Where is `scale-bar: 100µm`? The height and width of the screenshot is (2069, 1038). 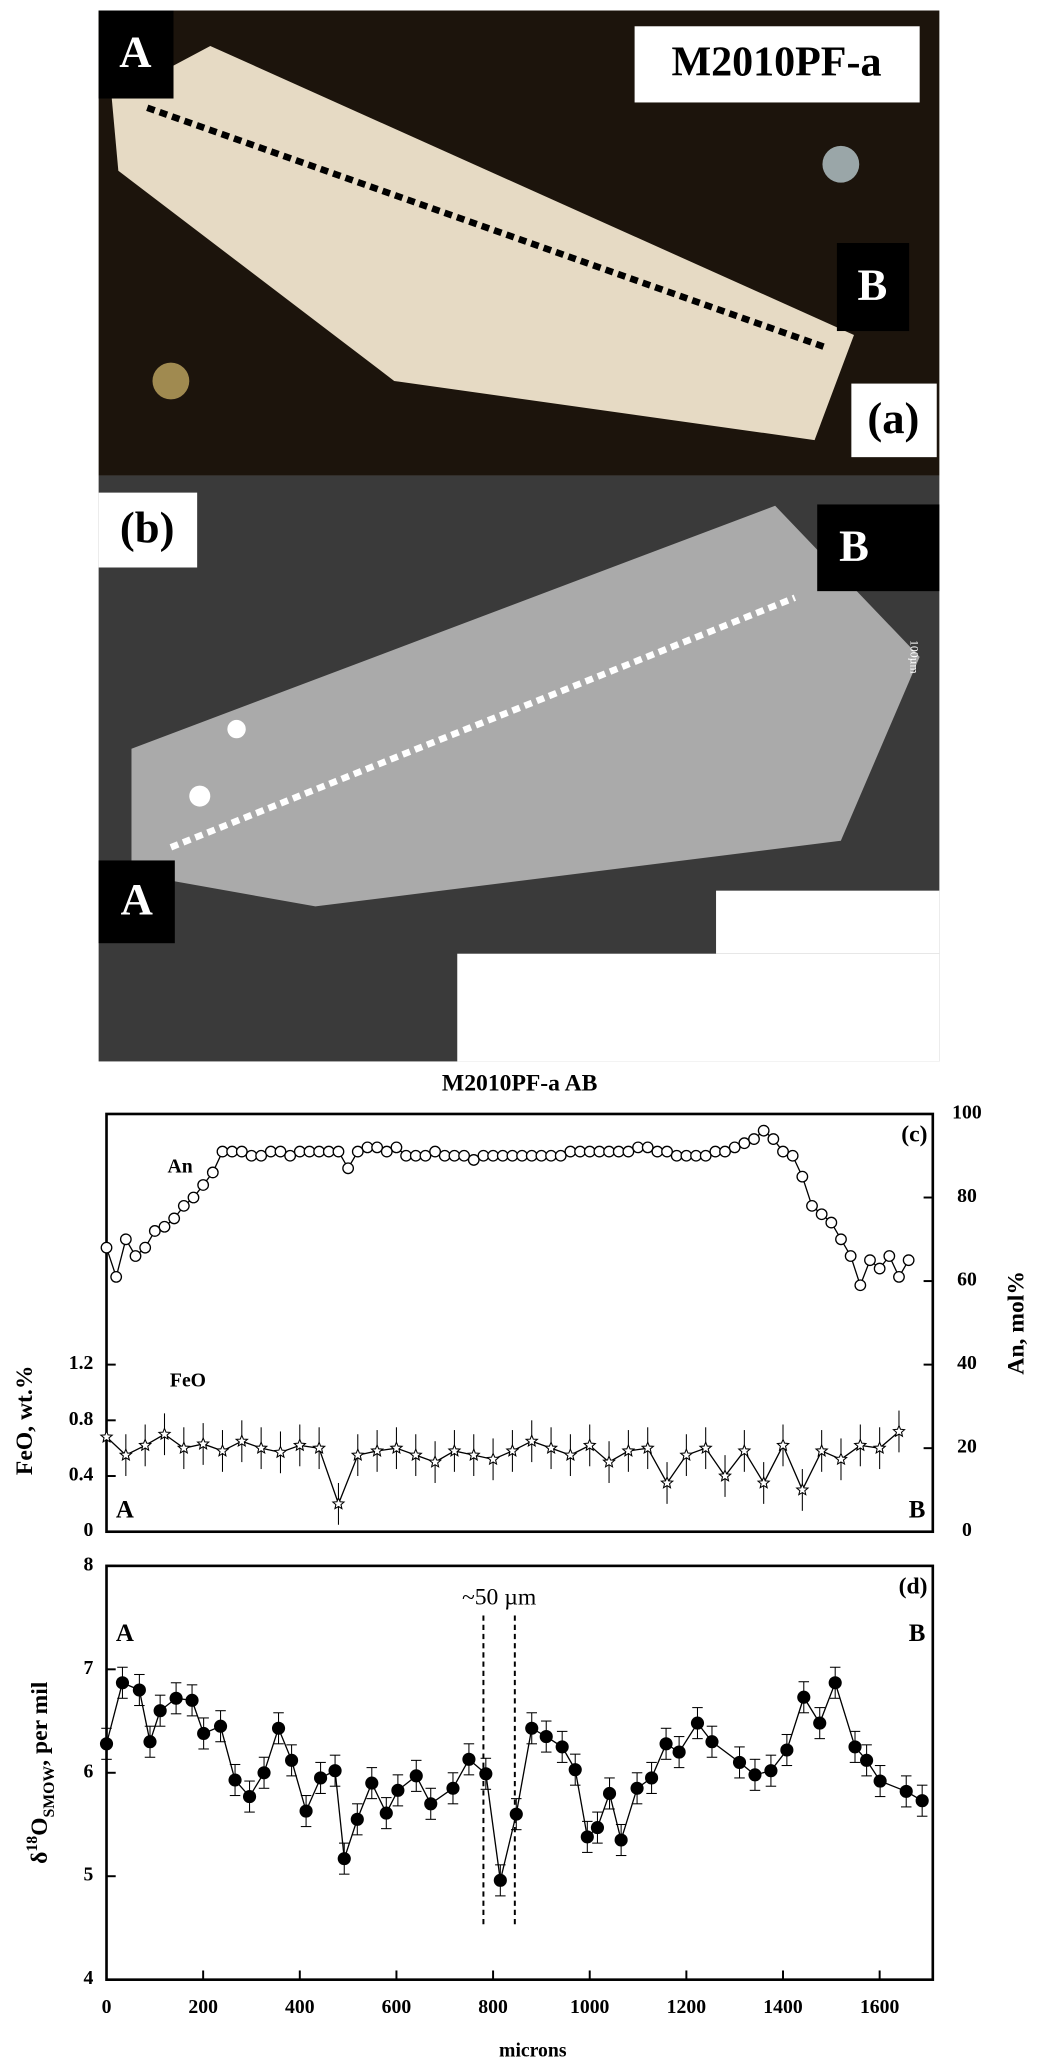
scale-bar: 100µm is located at coordinates (914, 657).